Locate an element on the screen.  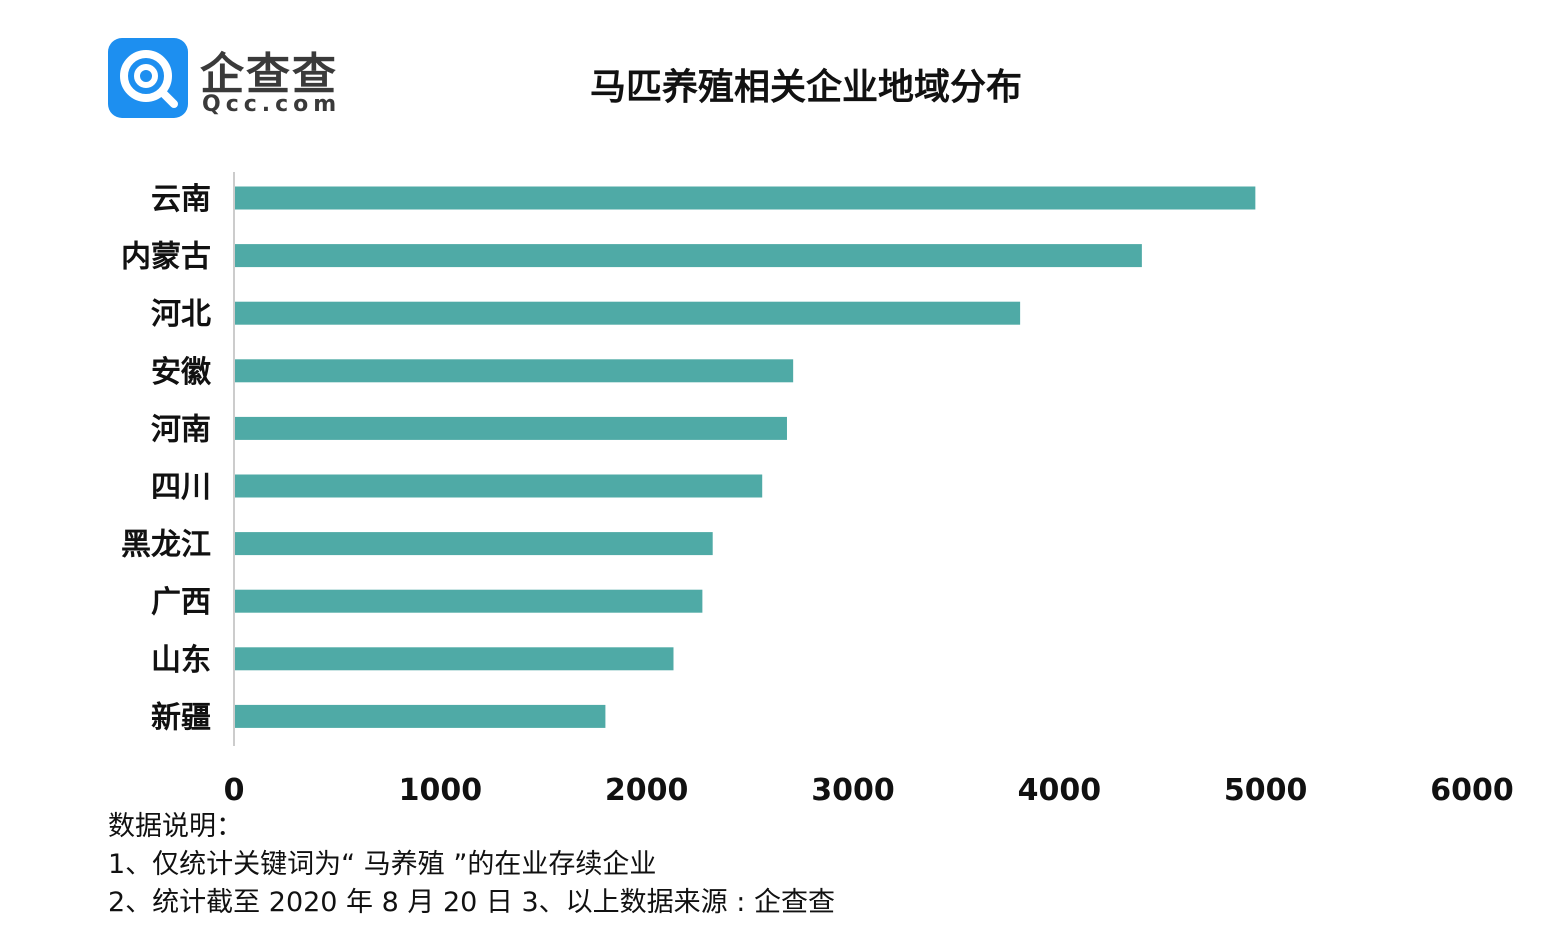
category-label: 山东 is located at coordinates (181, 660).